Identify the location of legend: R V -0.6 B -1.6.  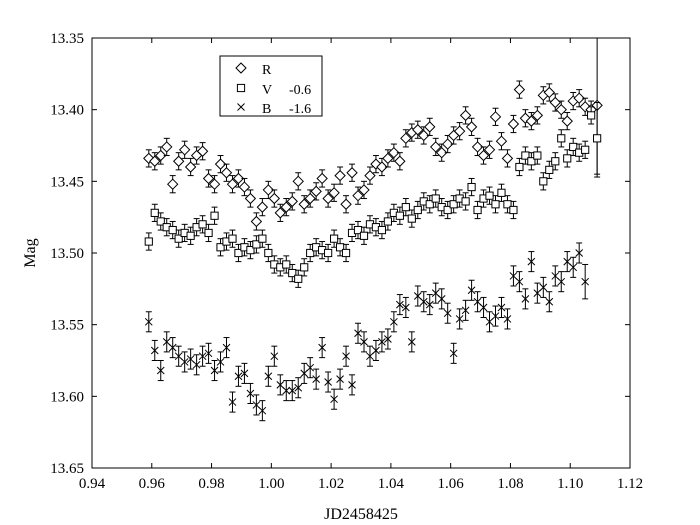
(271, 86).